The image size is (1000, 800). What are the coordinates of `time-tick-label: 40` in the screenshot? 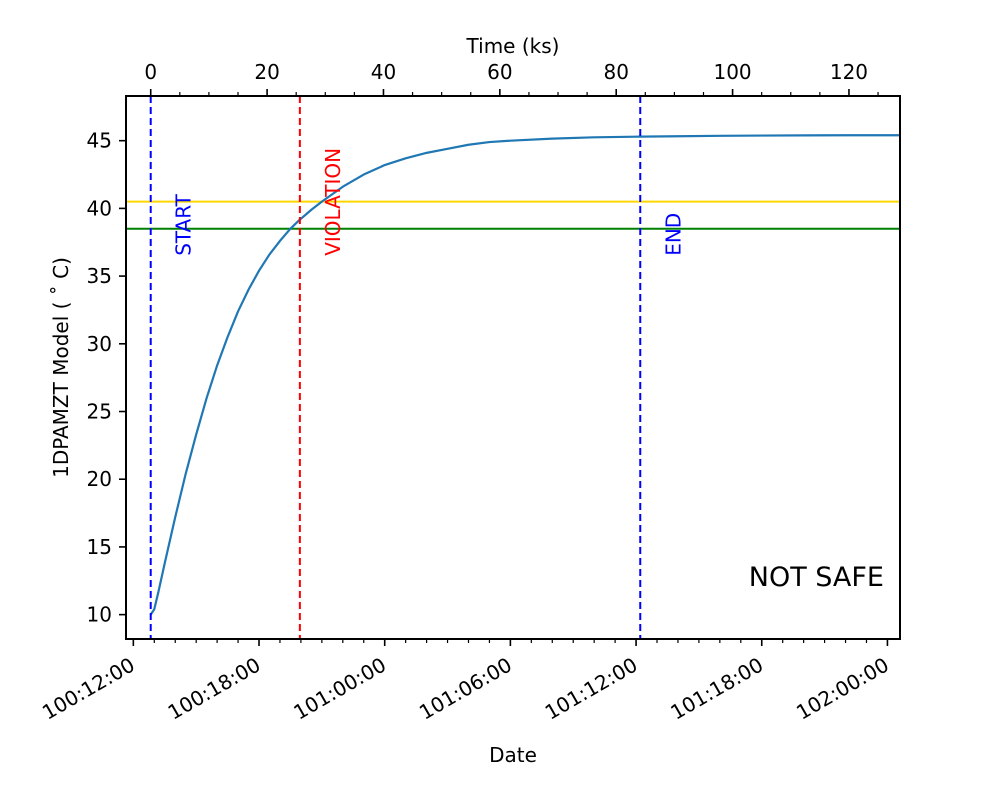 It's located at (383, 72).